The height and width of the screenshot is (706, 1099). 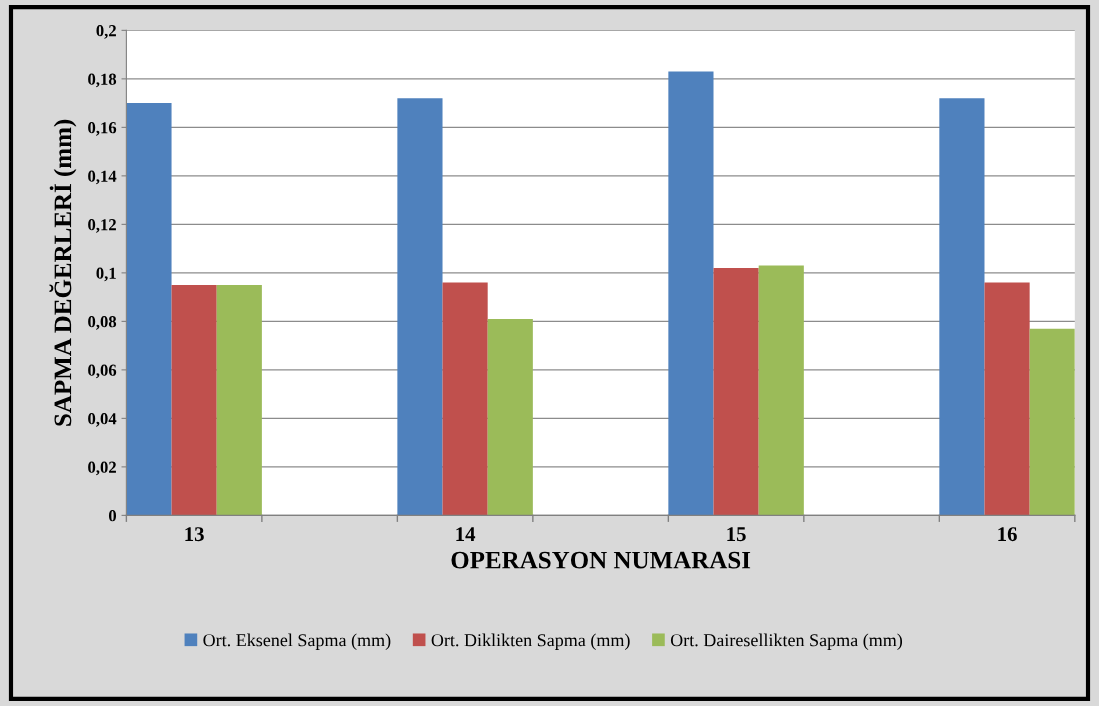 What do you see at coordinates (102, 80) in the screenshot?
I see `y-tick-label: 0,18` at bounding box center [102, 80].